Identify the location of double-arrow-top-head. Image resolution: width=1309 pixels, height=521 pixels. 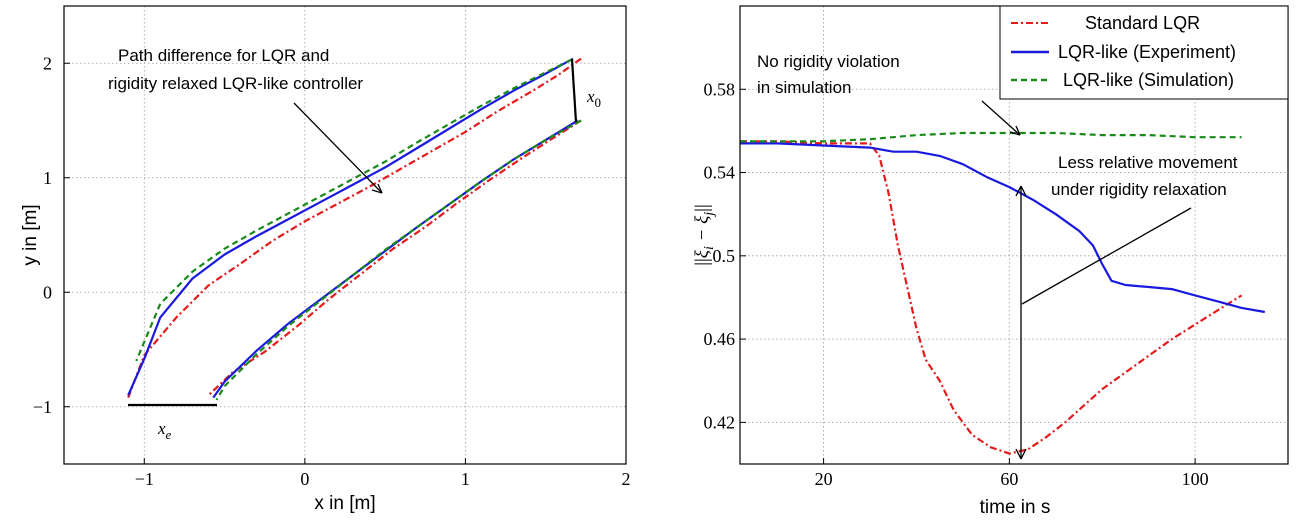
(1021, 191).